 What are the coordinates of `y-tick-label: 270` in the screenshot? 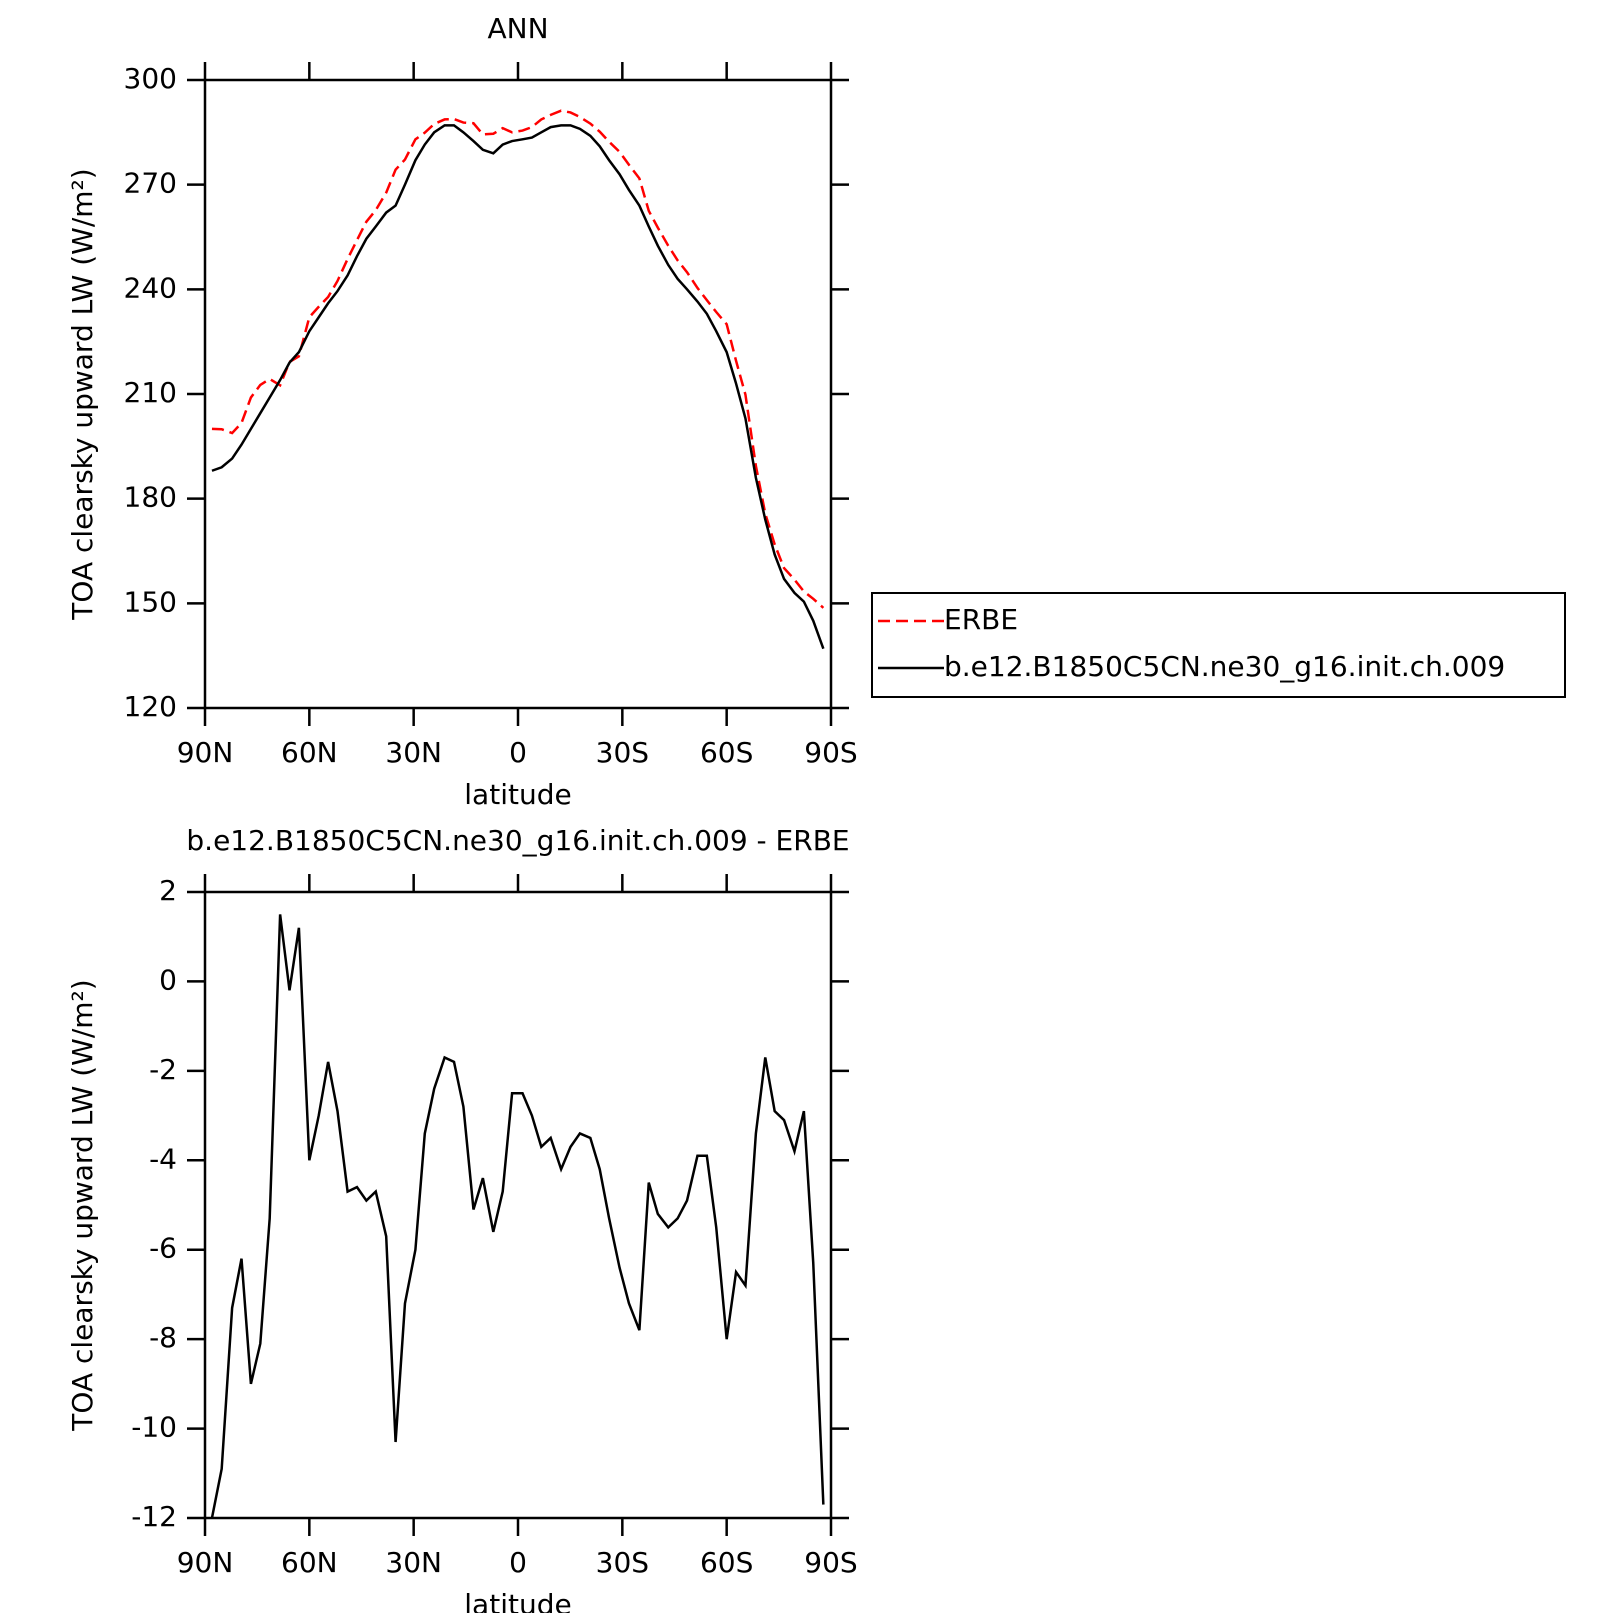 It's located at (150, 183).